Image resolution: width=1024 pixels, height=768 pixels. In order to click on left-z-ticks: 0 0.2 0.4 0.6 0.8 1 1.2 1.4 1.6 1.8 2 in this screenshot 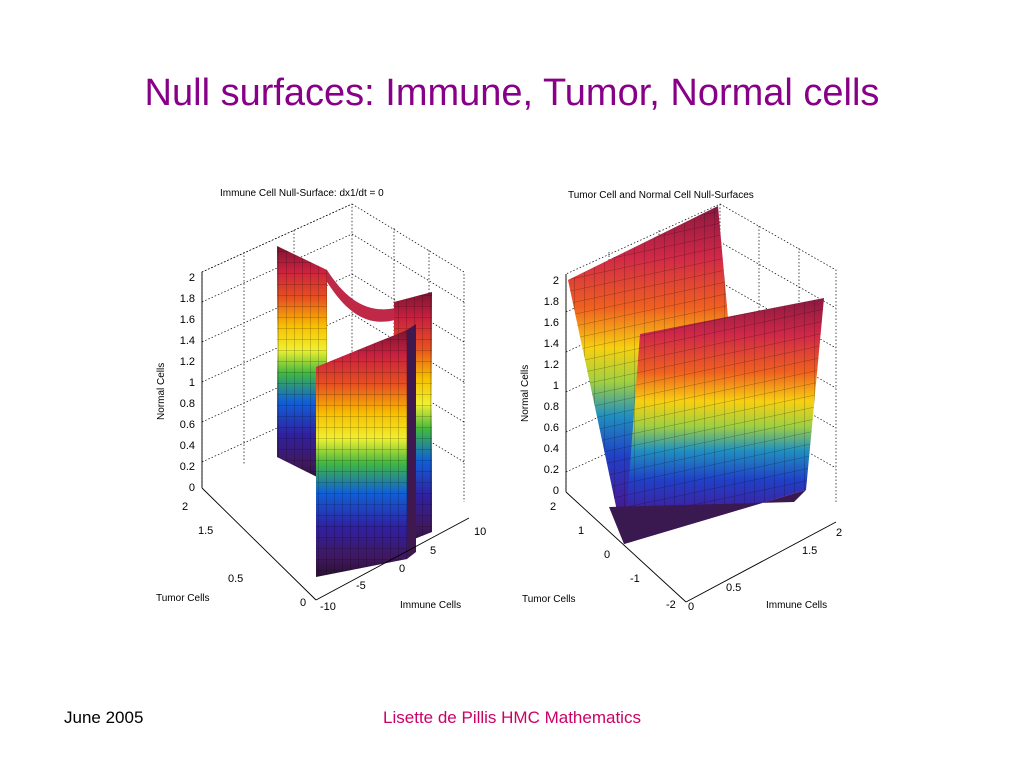, I will do `click(187, 383)`.